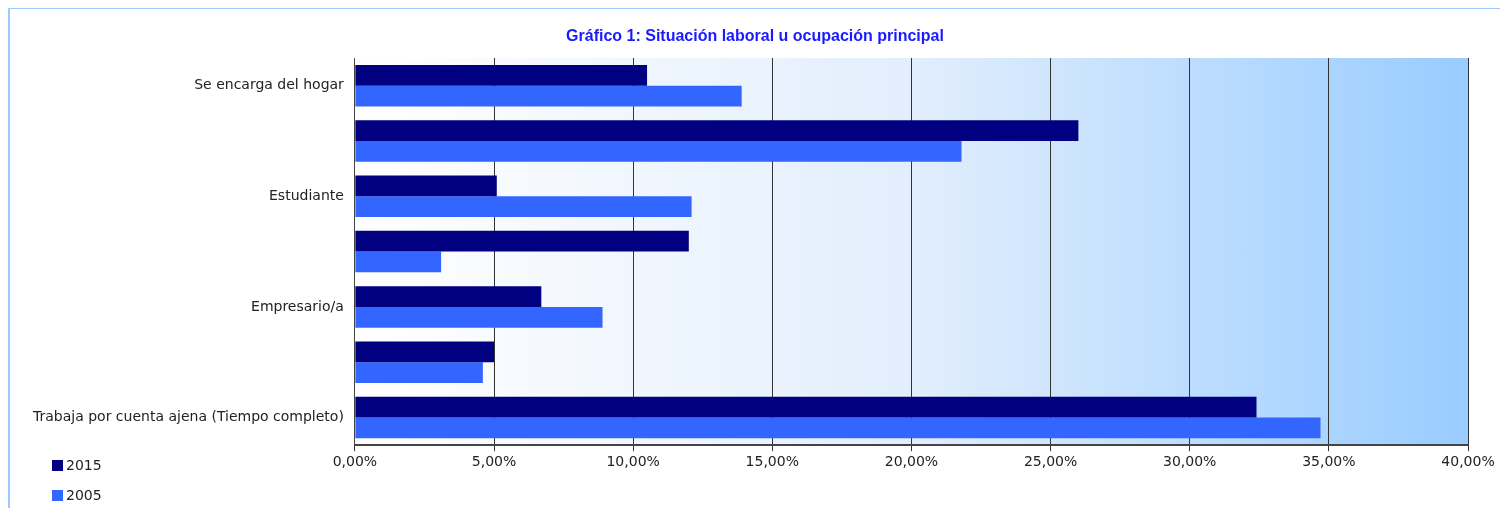 The image size is (1504, 508). I want to click on y-tick-label: Empresario/a, so click(297, 305).